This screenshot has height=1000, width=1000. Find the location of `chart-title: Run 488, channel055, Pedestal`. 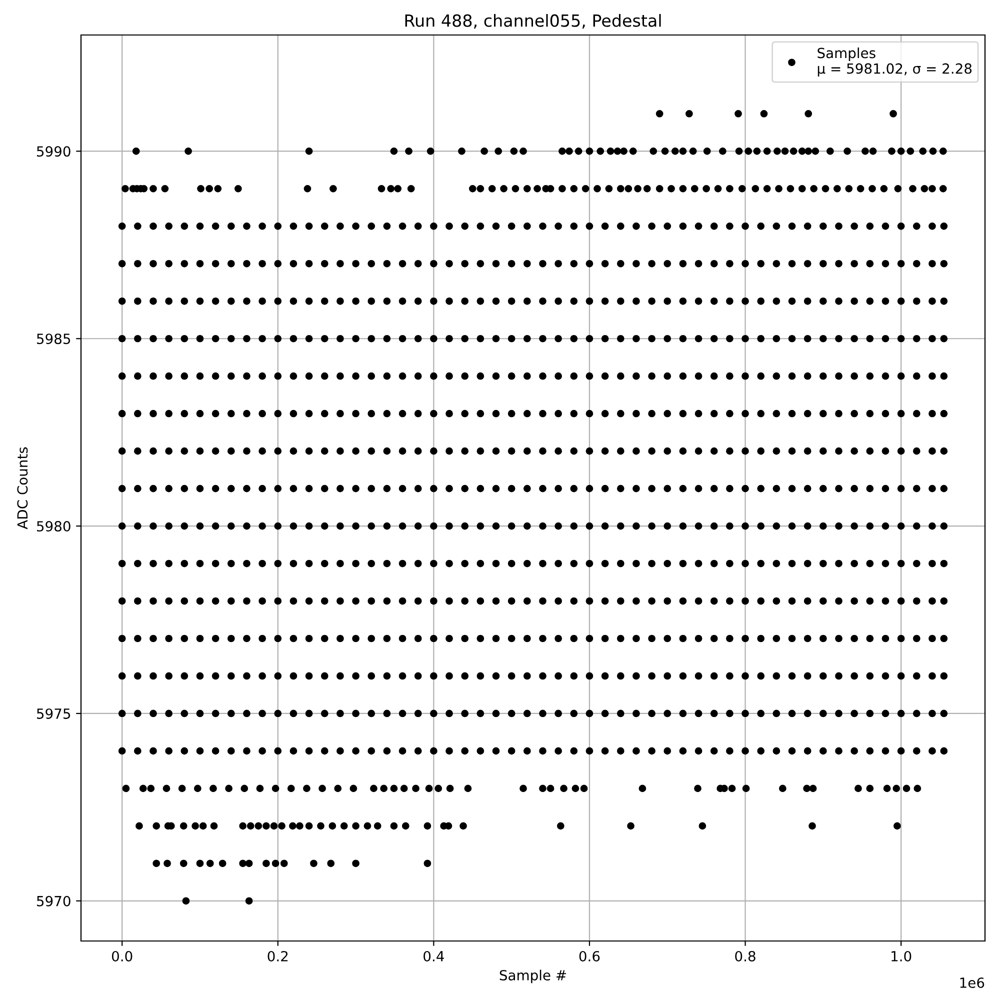

chart-title: Run 488, channel055, Pedestal is located at coordinates (533, 21).